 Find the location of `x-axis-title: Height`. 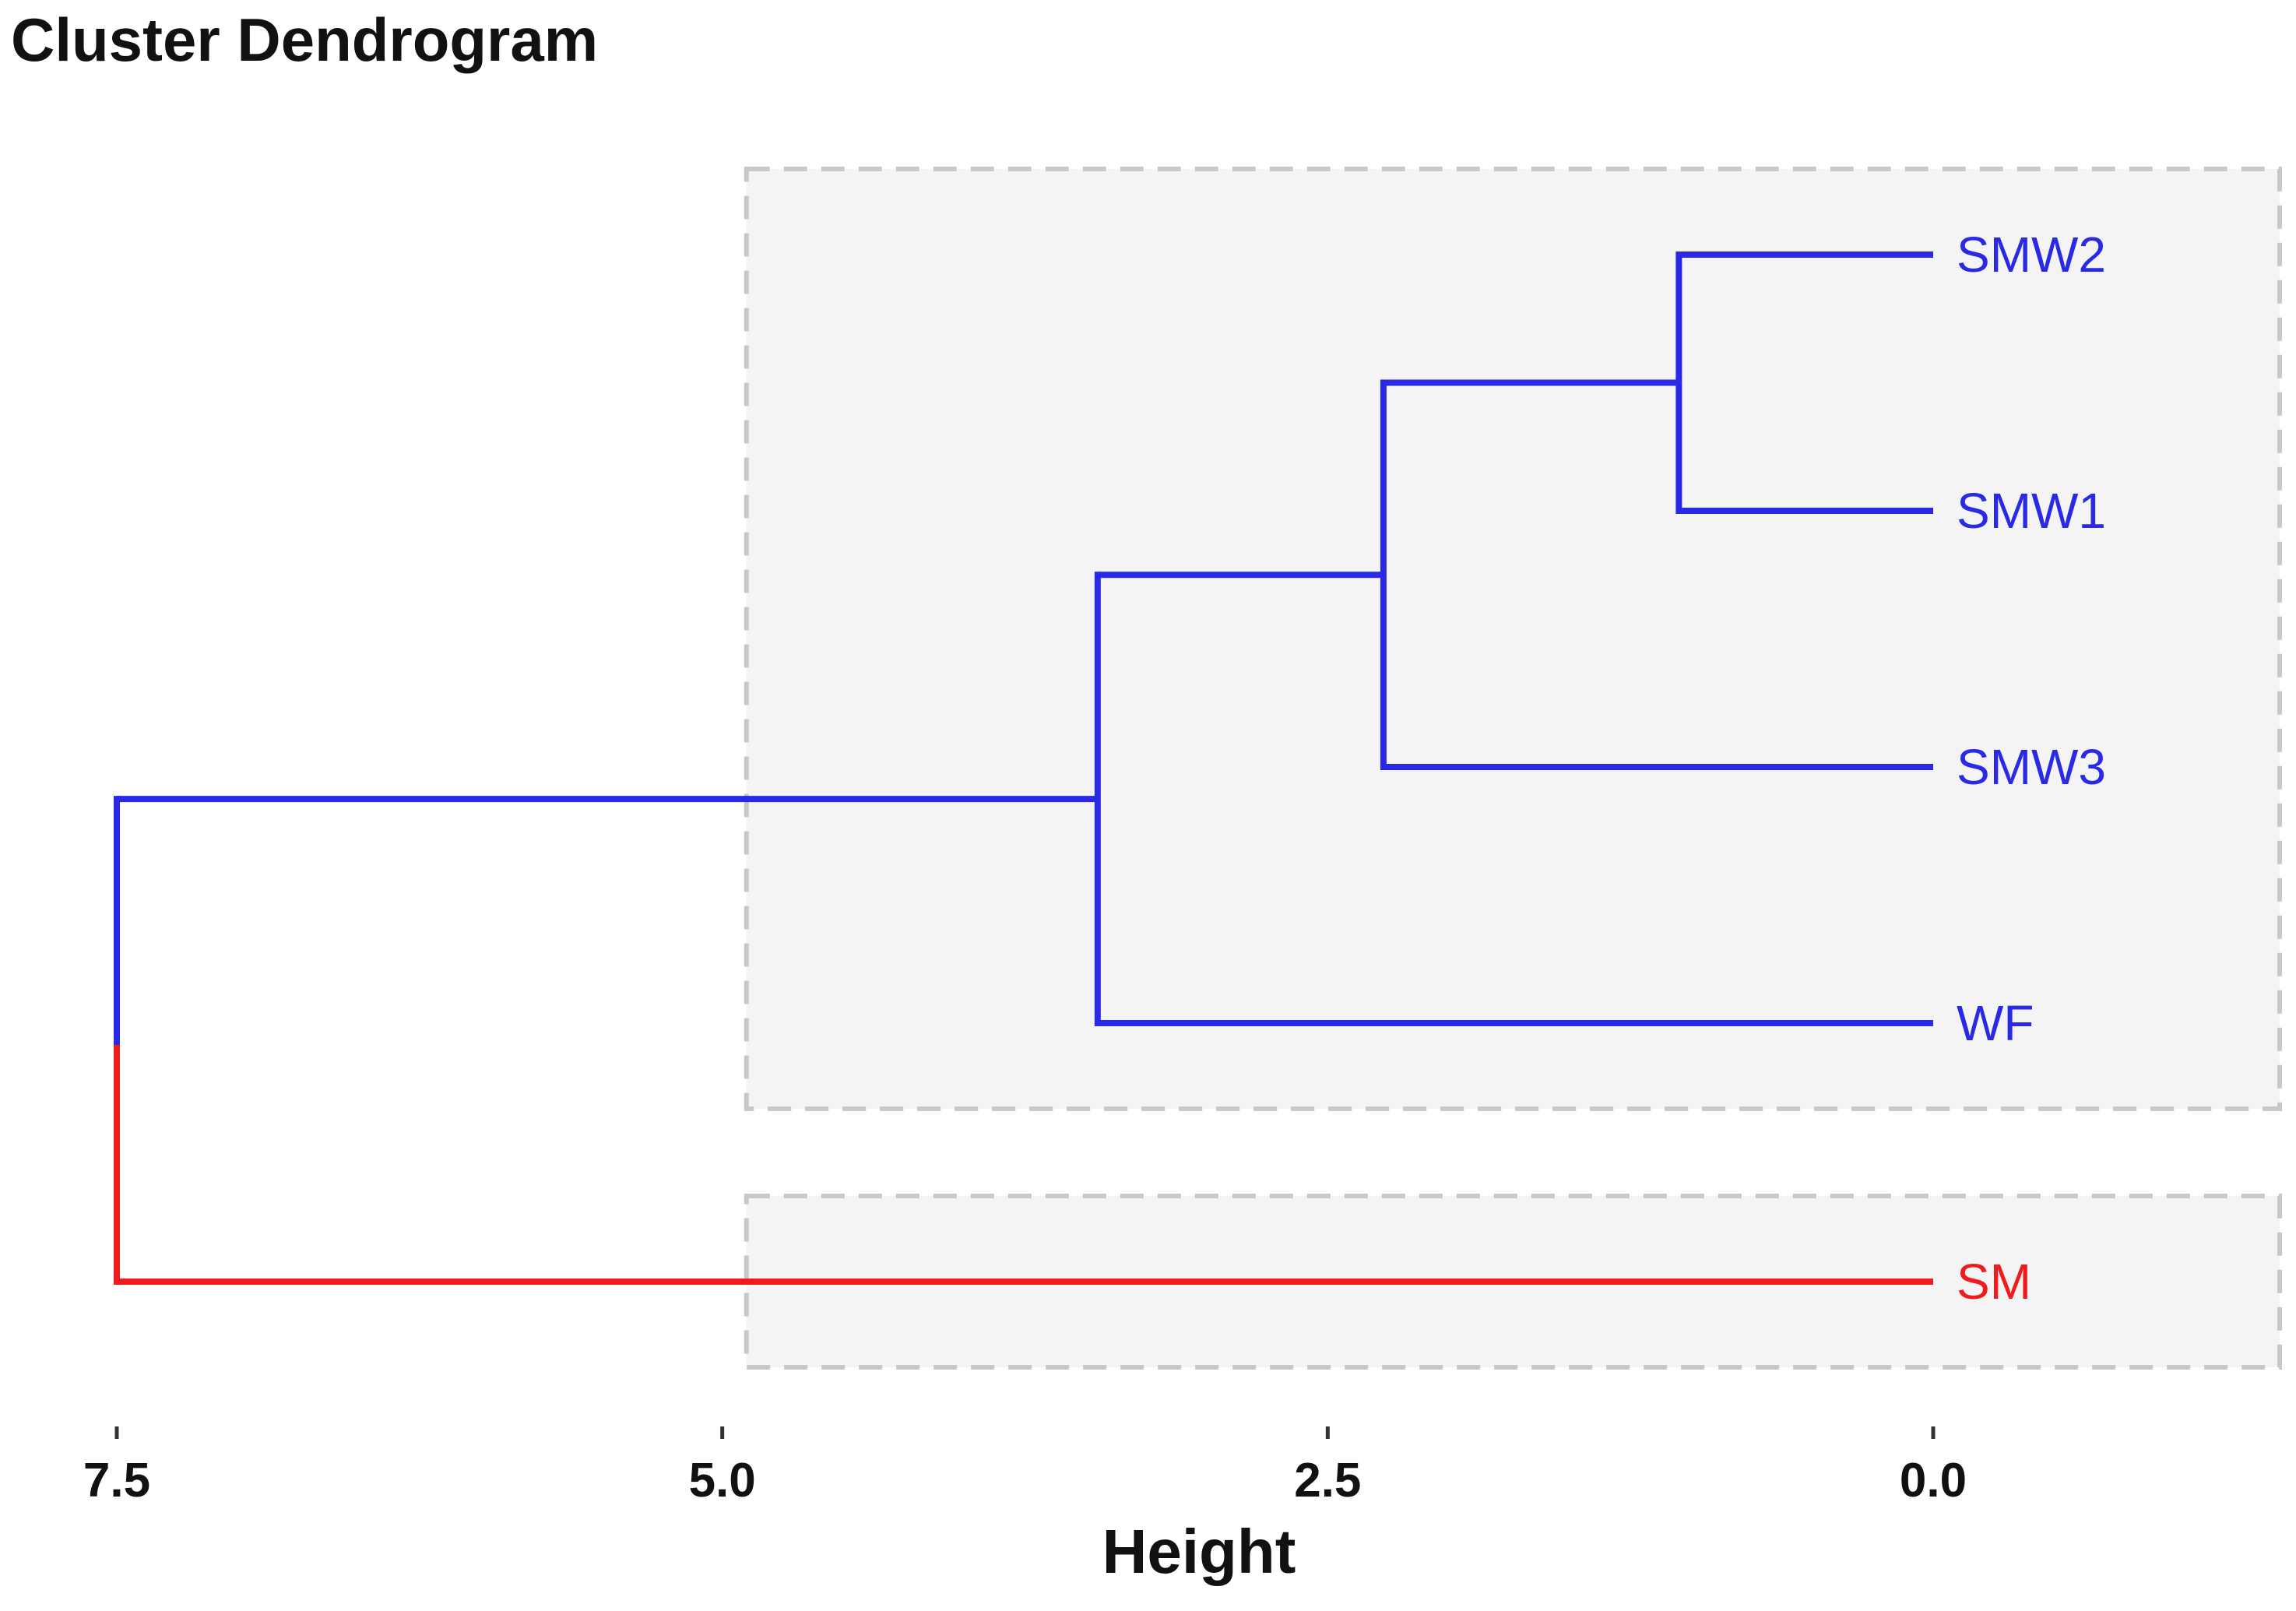

x-axis-title: Height is located at coordinates (1199, 1551).